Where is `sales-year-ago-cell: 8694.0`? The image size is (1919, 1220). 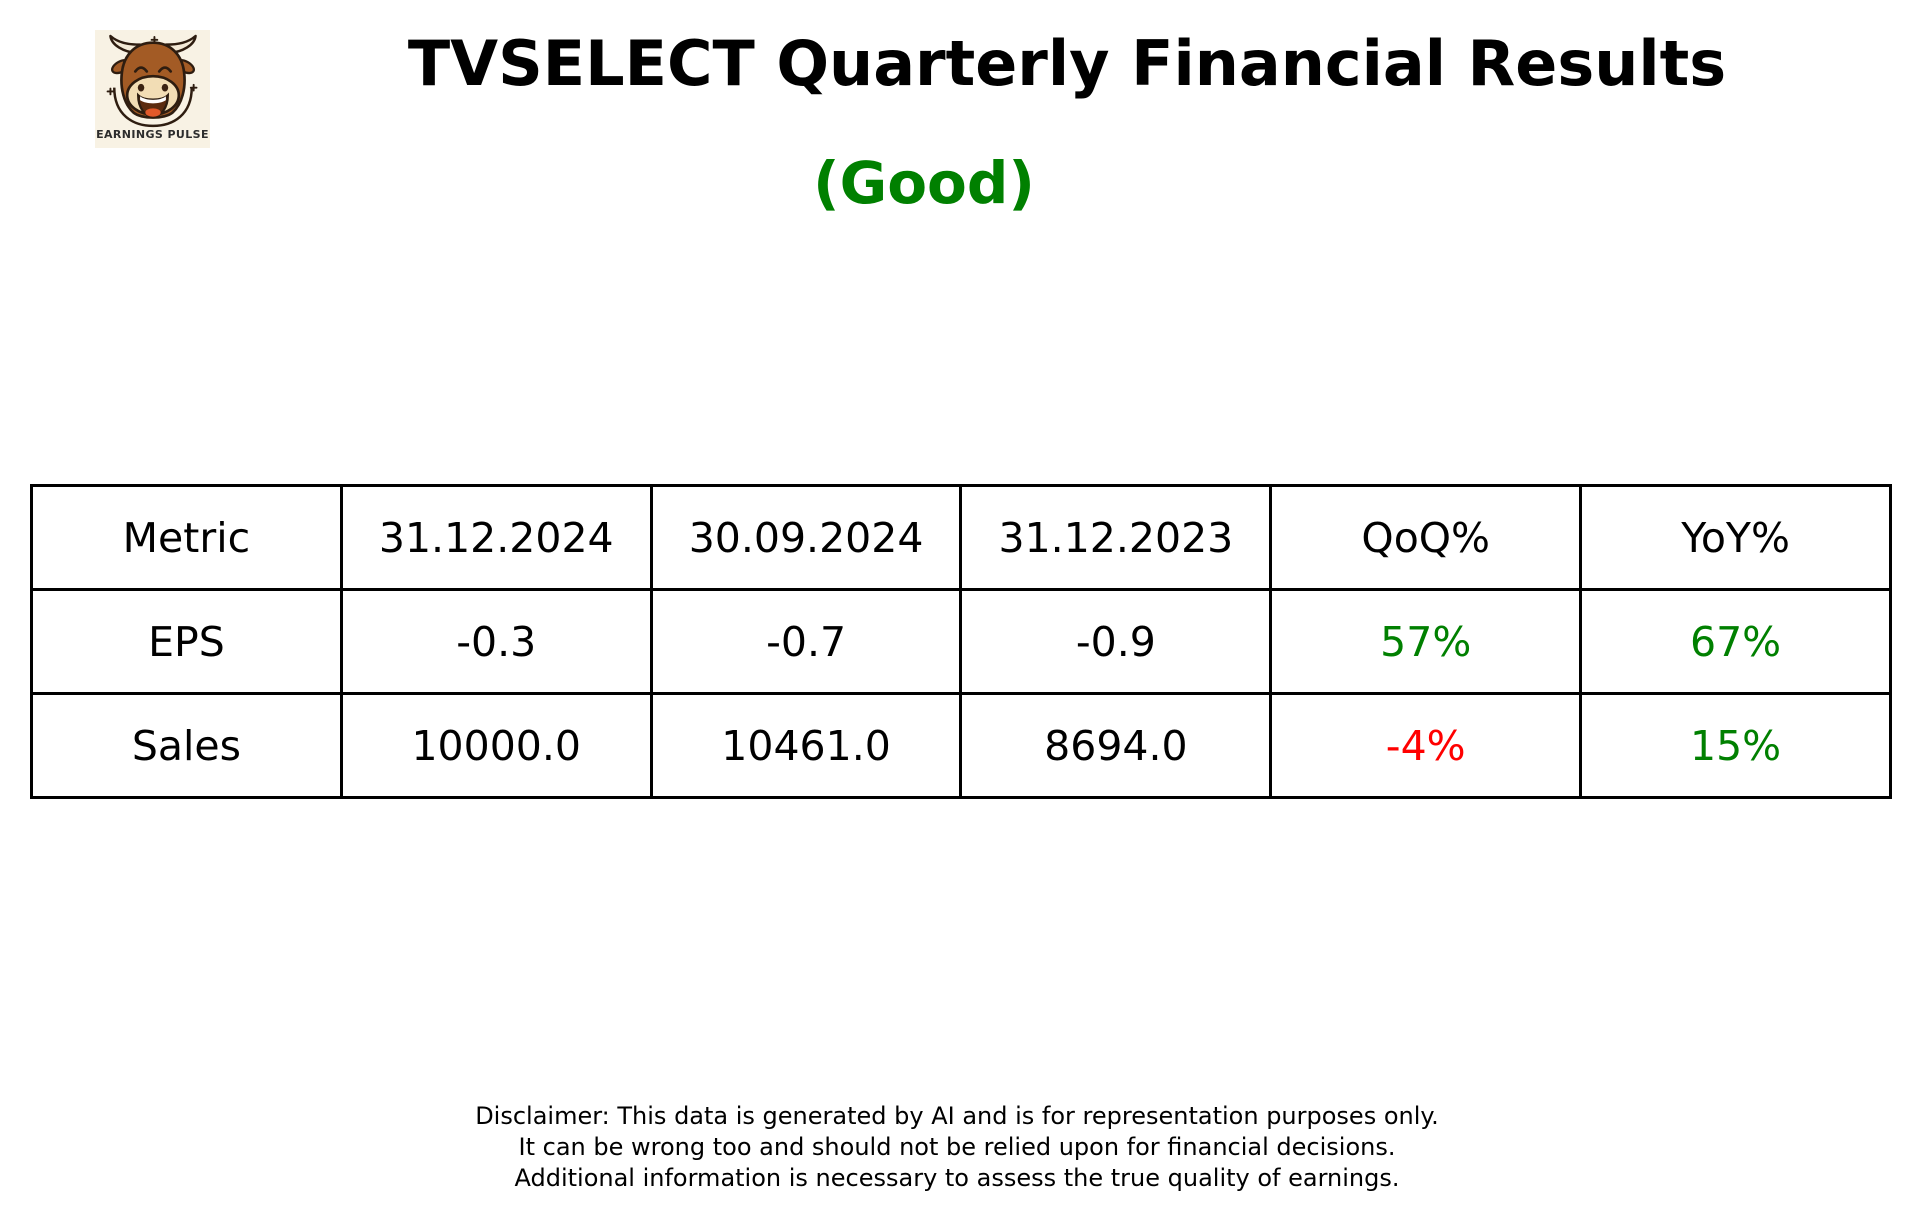 sales-year-ago-cell: 8694.0 is located at coordinates (1116, 745).